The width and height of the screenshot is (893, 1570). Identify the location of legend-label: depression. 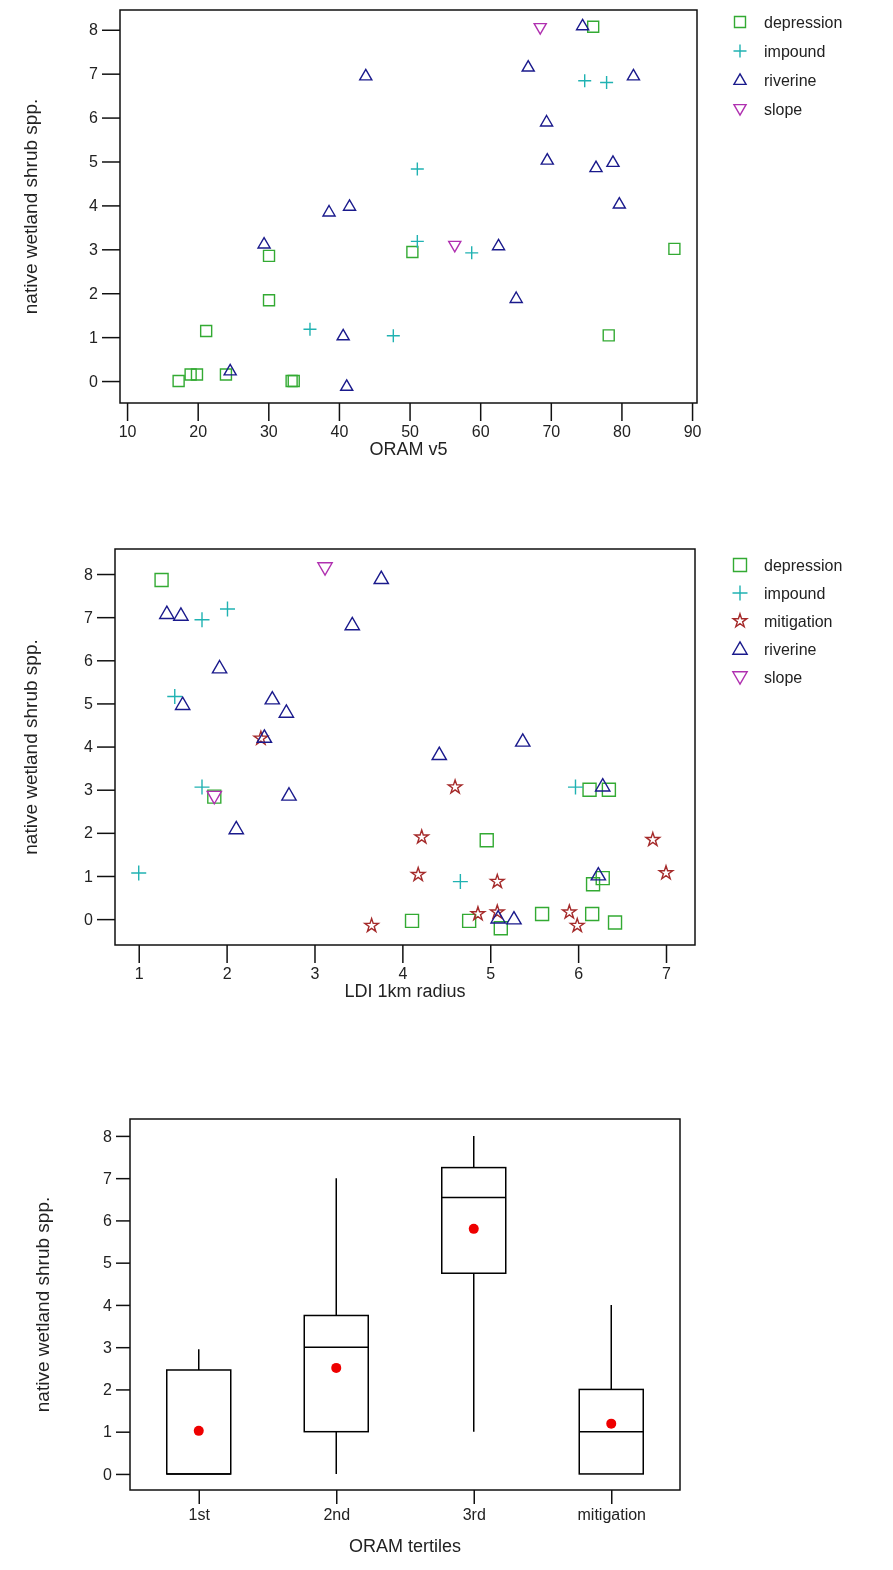
(803, 22).